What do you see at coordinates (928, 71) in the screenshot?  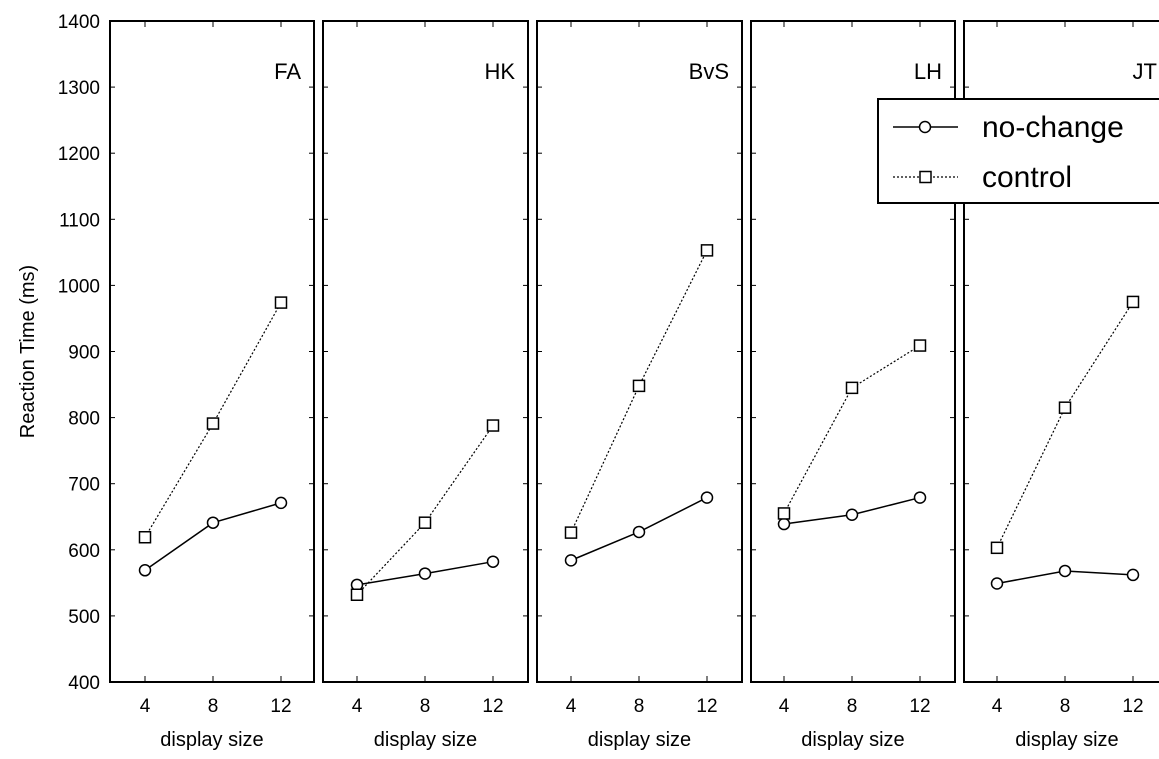 I see `panel-title-4: LH` at bounding box center [928, 71].